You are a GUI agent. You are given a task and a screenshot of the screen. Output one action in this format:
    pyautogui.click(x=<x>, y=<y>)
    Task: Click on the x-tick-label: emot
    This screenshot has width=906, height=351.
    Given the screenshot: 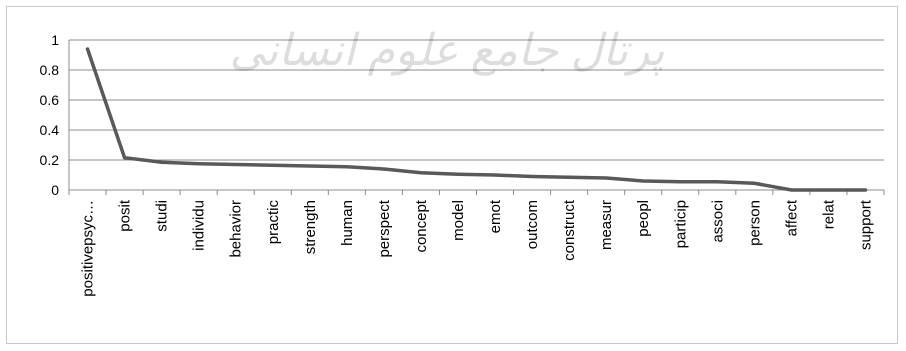 What is the action you would take?
    pyautogui.click(x=495, y=216)
    